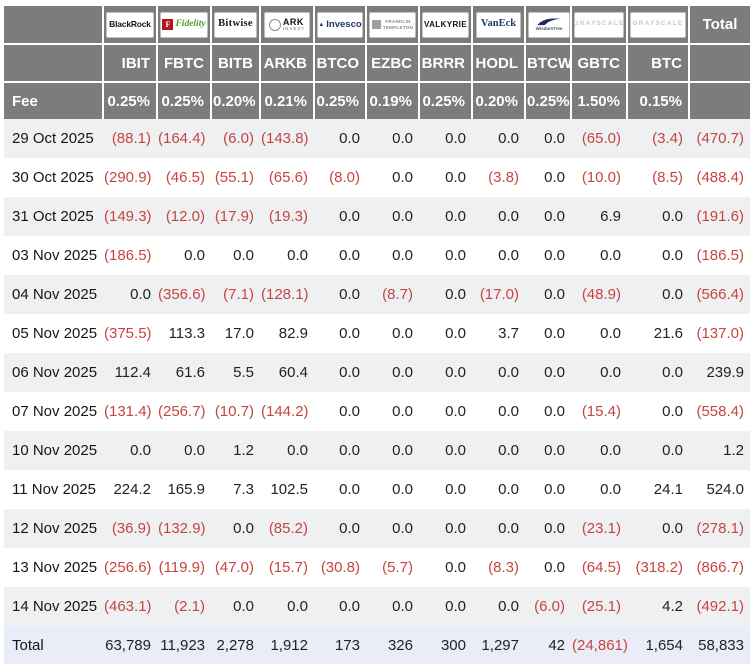 This screenshot has width=750, height=668. What do you see at coordinates (599, 100) in the screenshot?
I see `fee-cell: 1.50%` at bounding box center [599, 100].